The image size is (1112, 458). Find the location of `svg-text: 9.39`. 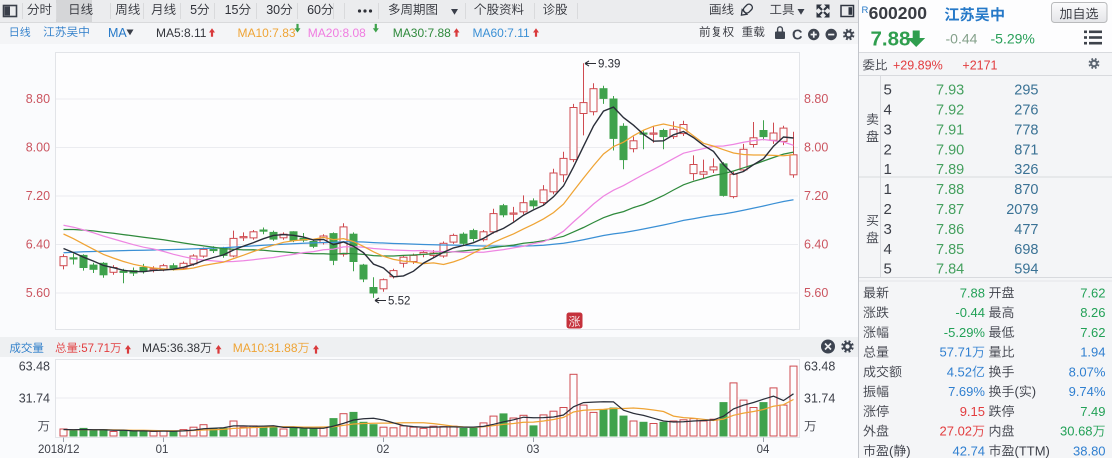

svg-text: 9.39 is located at coordinates (609, 65).